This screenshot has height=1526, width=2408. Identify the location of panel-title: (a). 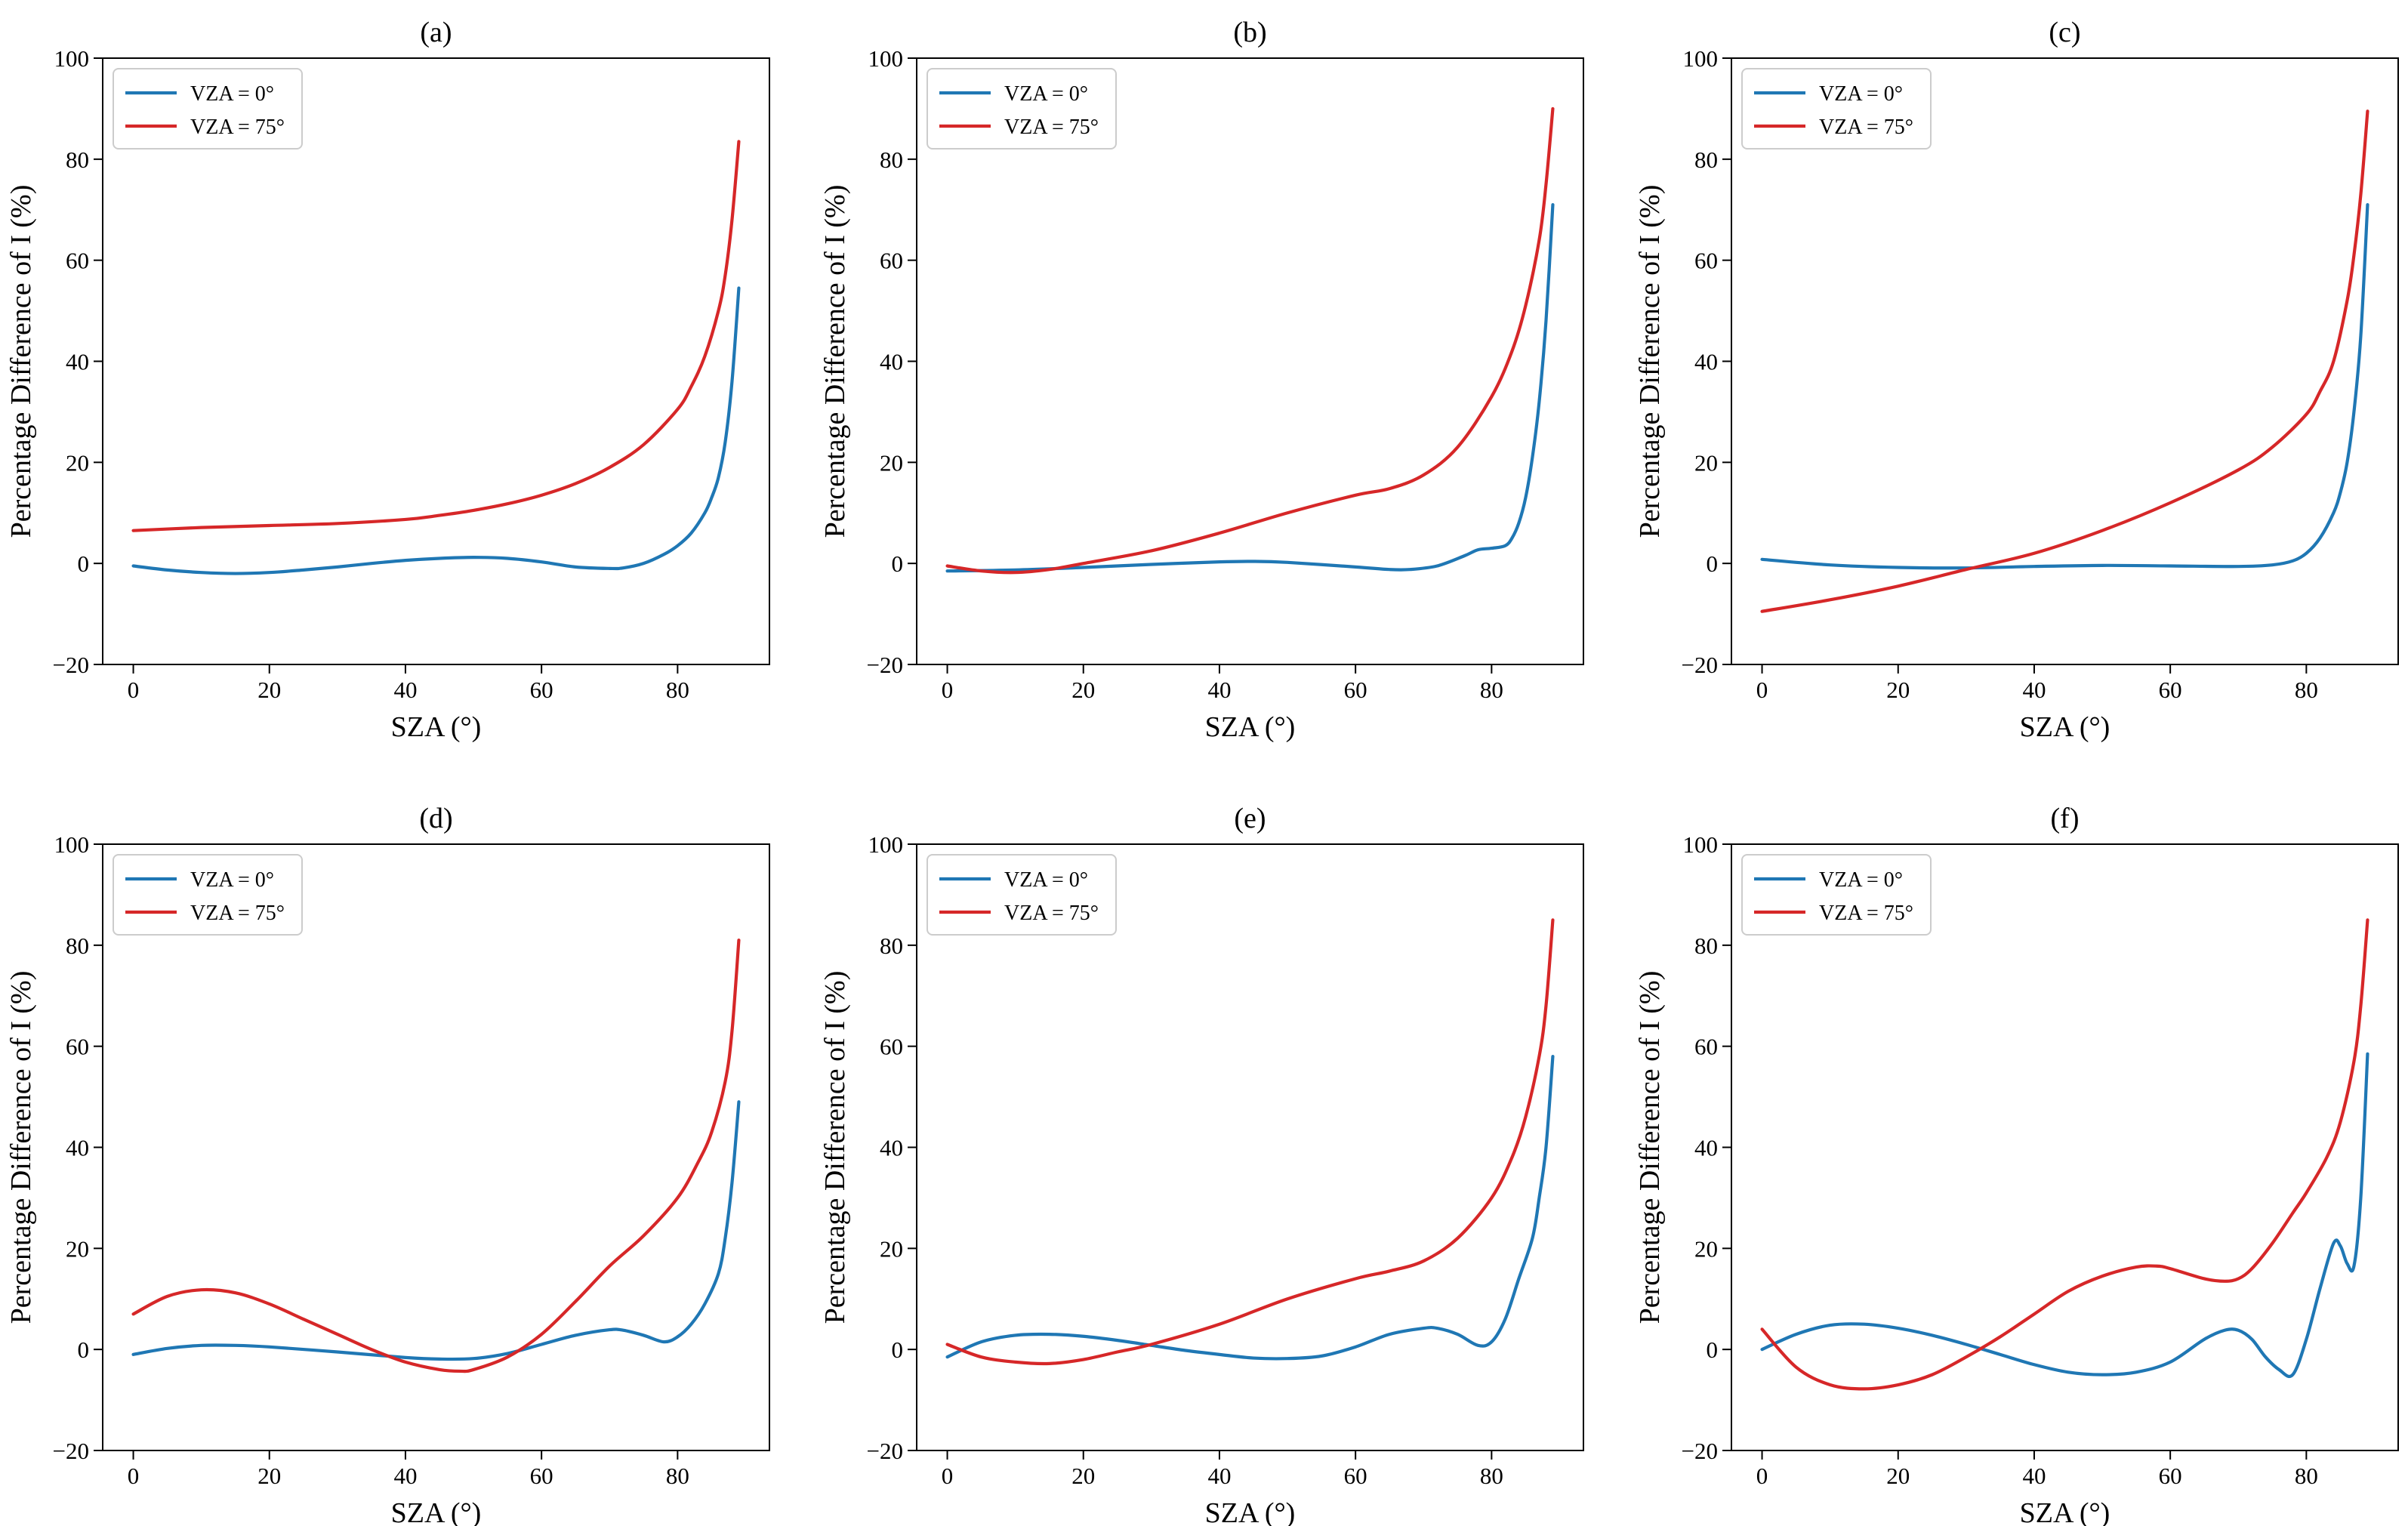
(436, 32).